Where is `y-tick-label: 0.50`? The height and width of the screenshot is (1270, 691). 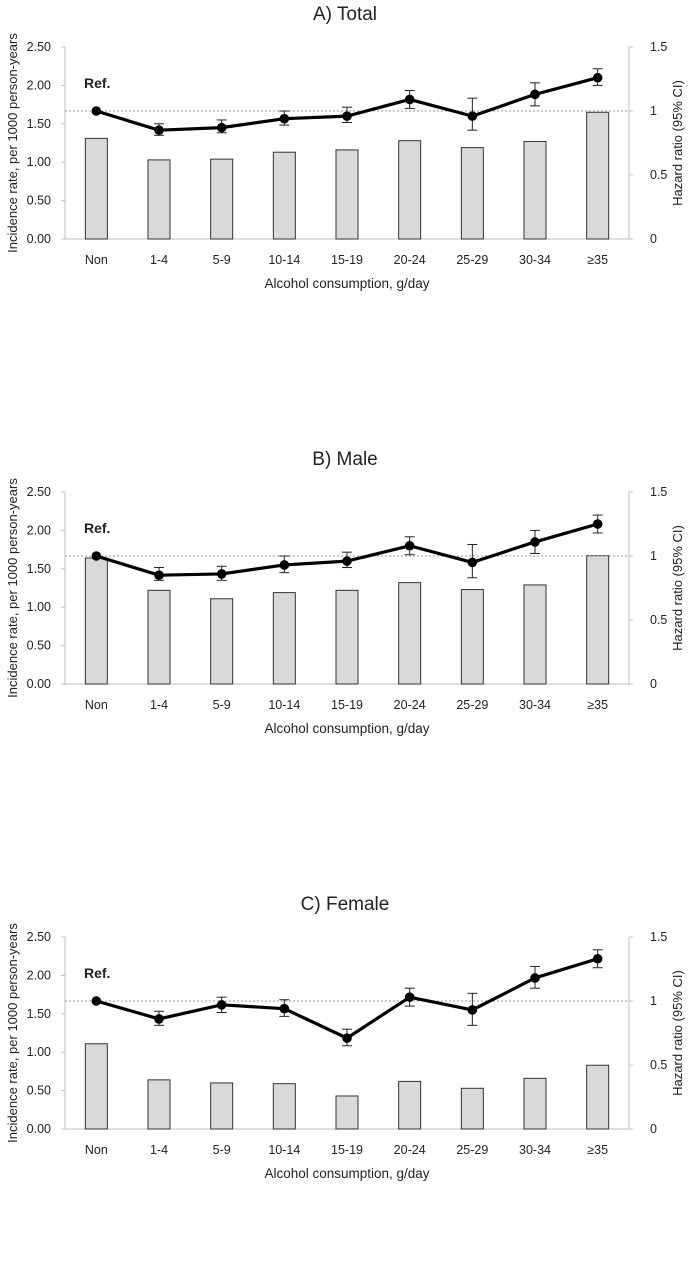 y-tick-label: 0.50 is located at coordinates (39, 646).